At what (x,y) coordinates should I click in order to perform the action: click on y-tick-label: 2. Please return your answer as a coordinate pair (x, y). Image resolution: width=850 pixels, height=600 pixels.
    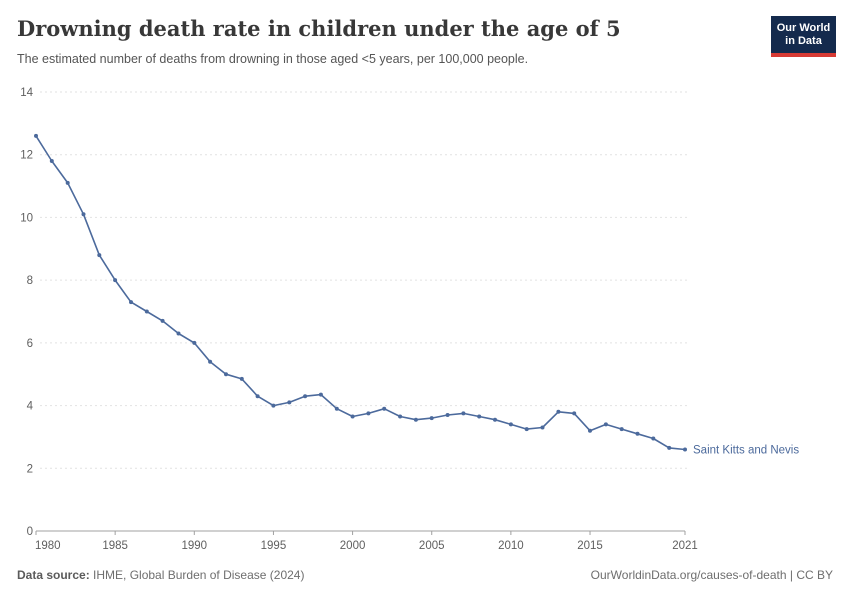
    Looking at the image, I should click on (30, 469).